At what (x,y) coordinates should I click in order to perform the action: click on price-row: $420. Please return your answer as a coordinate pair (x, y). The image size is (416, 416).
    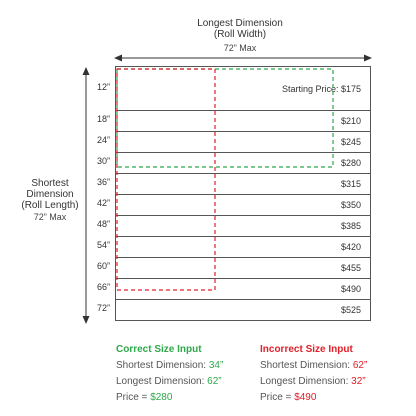
    Looking at the image, I should click on (243, 246).